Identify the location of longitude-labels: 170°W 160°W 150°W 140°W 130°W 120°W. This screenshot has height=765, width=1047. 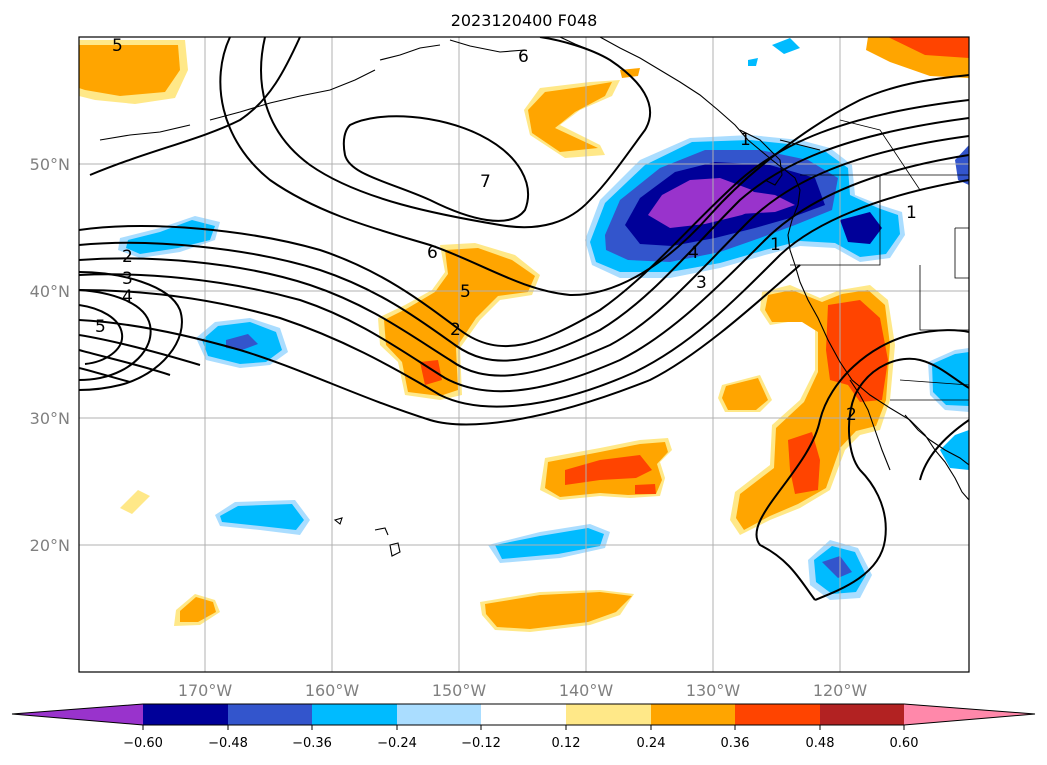
(523, 690).